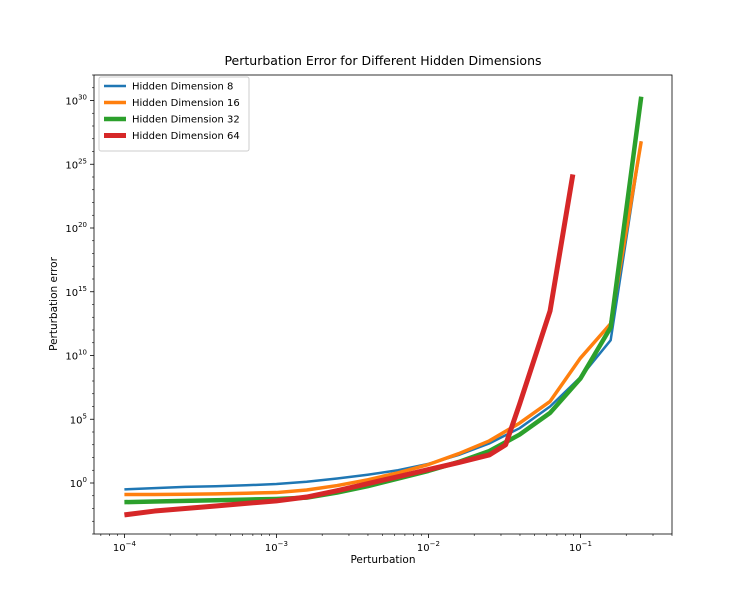 This screenshot has width=747, height=598. Describe the element at coordinates (54, 303) in the screenshot. I see `y-axis-label: Perturbation error` at that location.